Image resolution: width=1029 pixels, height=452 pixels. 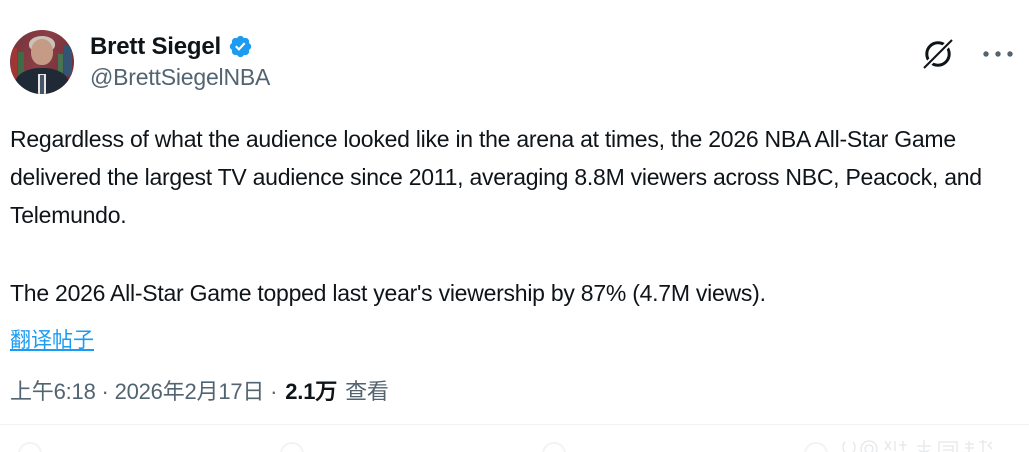 I want to click on grok-button, so click(x=938, y=54).